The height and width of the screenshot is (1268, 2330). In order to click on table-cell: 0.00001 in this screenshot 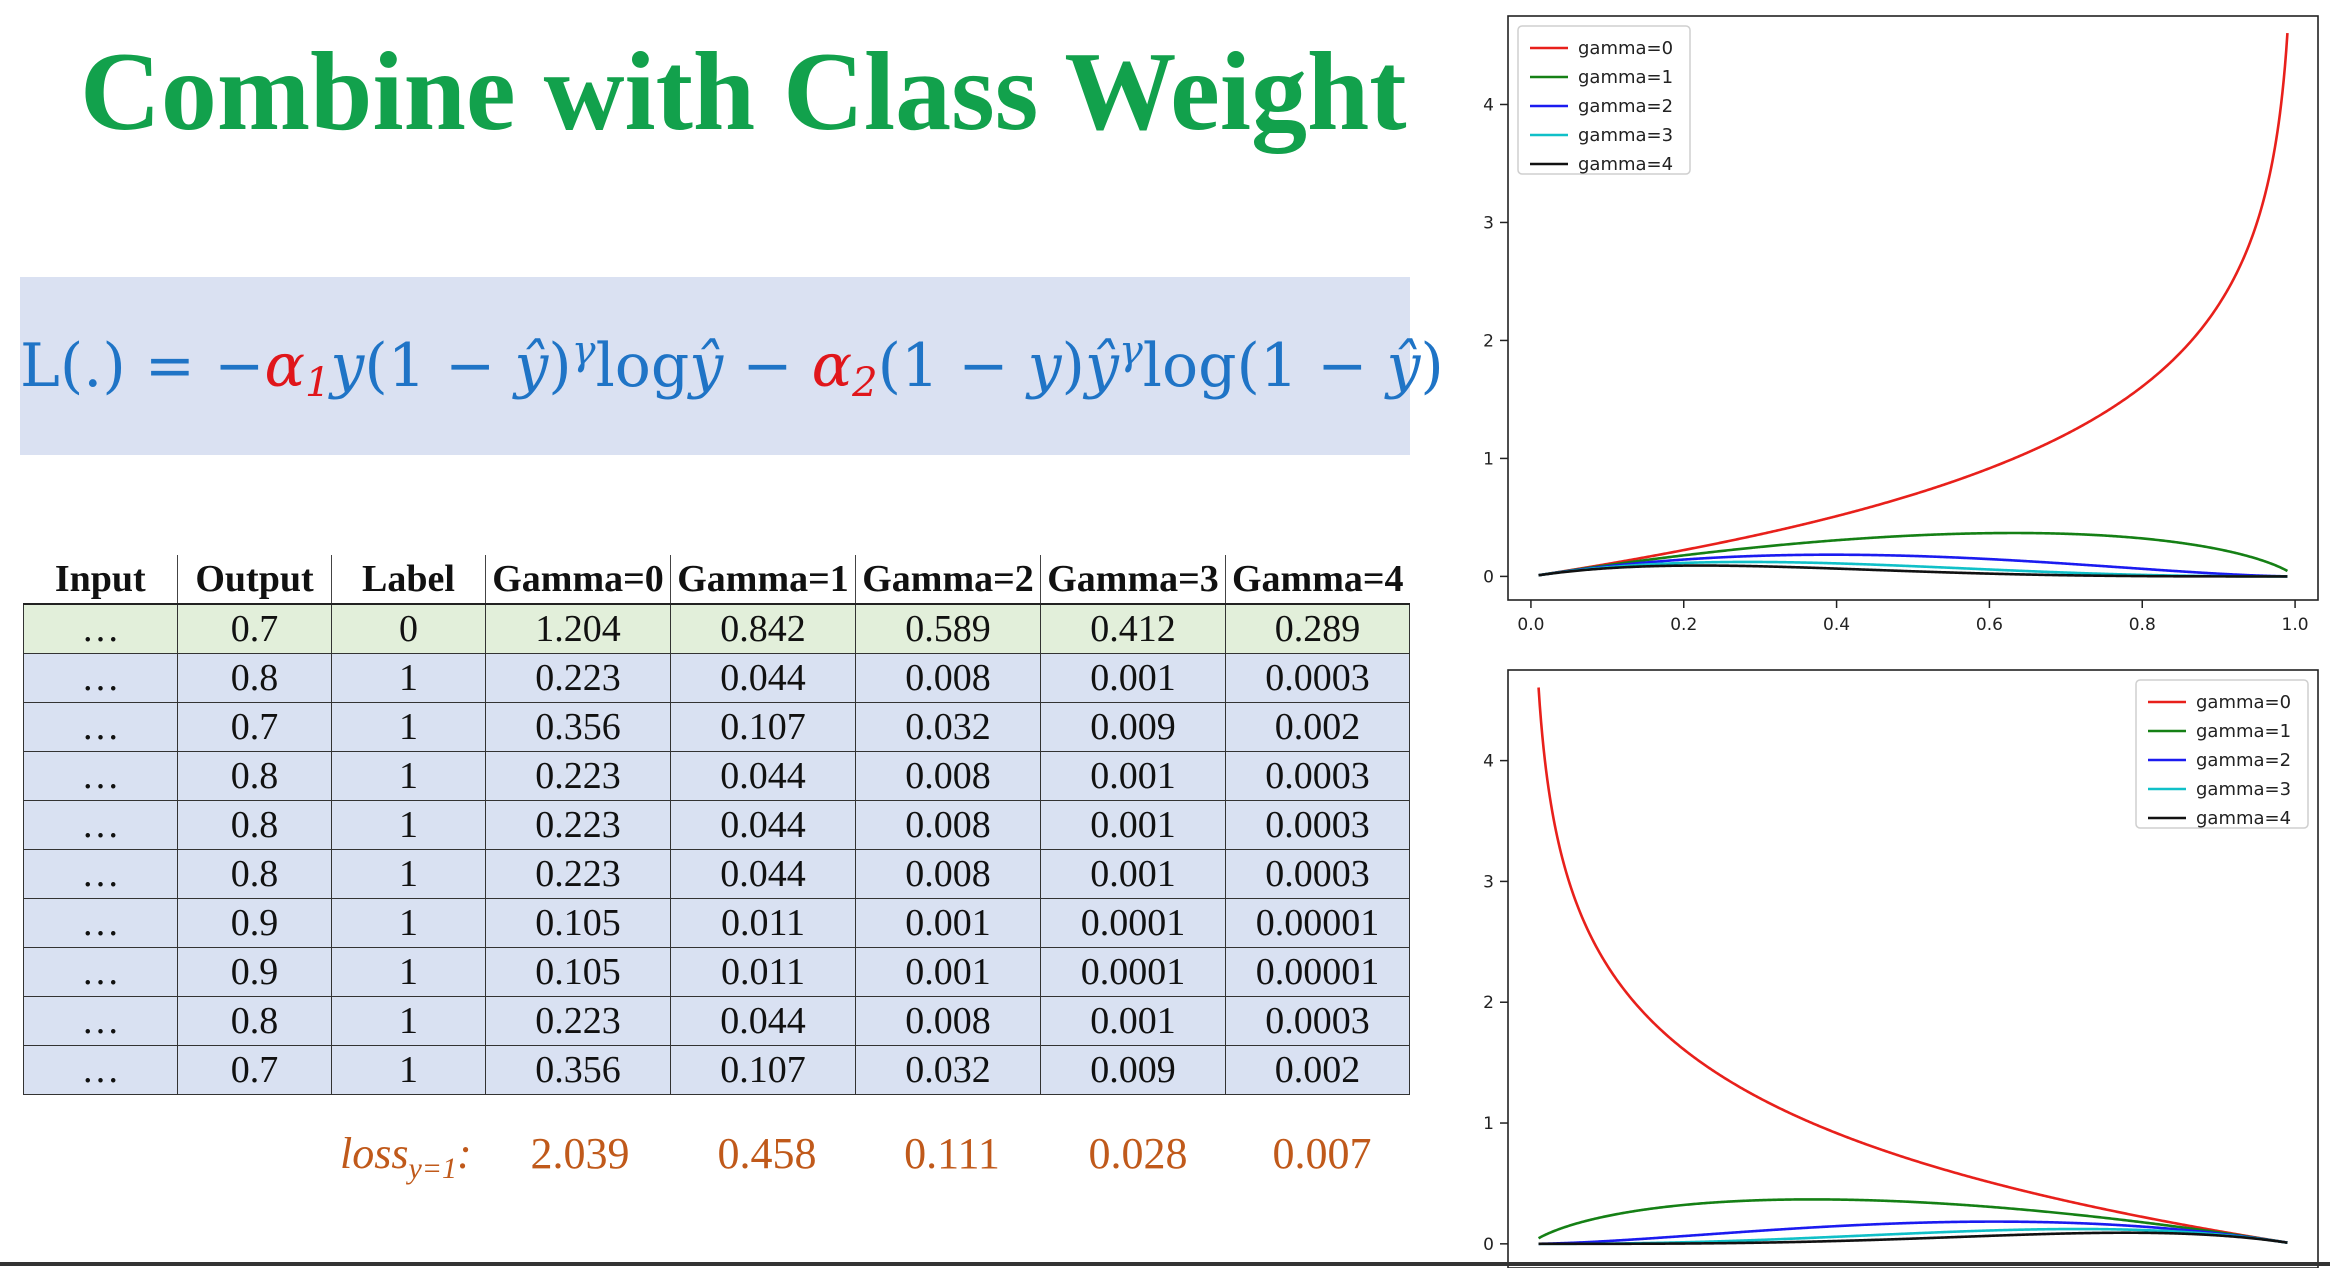, I will do `click(1317, 923)`.